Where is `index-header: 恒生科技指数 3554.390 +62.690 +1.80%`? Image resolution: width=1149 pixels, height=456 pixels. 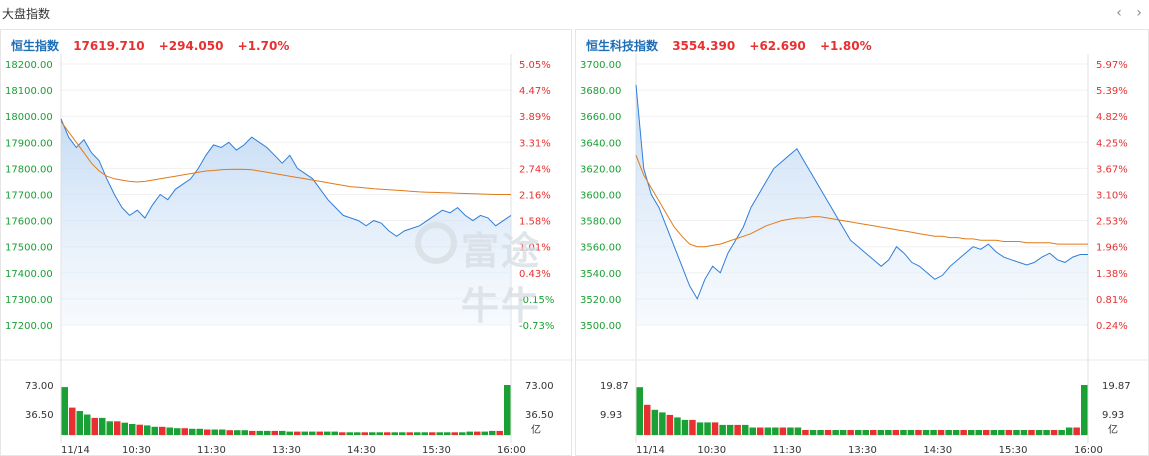 index-header: 恒生科技指数 3554.390 +62.690 +1.80% is located at coordinates (734, 45).